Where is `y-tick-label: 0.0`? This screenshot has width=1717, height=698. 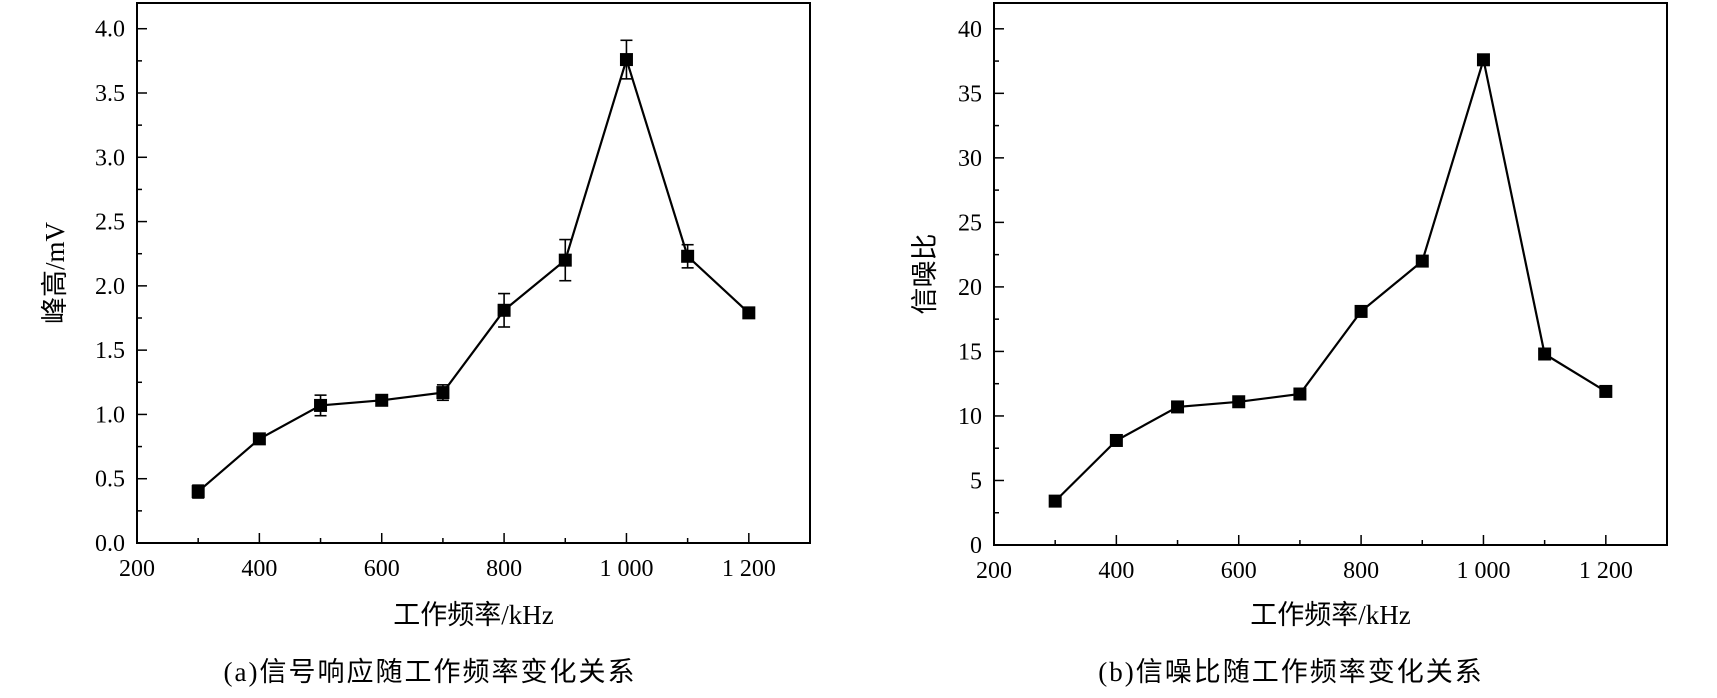 y-tick-label: 0.0 is located at coordinates (110, 544).